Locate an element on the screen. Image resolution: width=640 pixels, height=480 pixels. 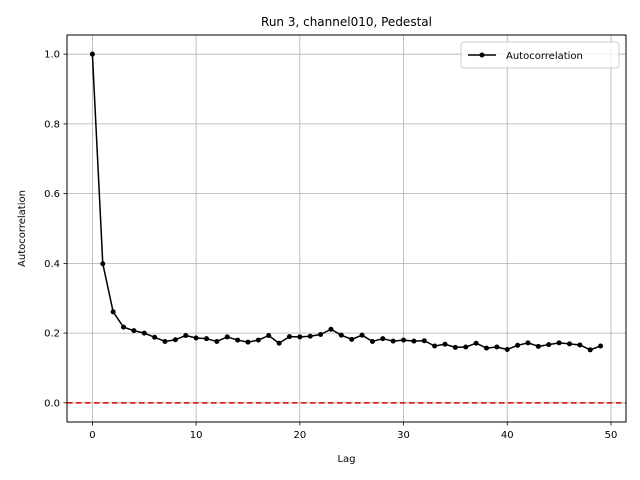
y-tick-label: 0.0 is located at coordinates (52, 403).